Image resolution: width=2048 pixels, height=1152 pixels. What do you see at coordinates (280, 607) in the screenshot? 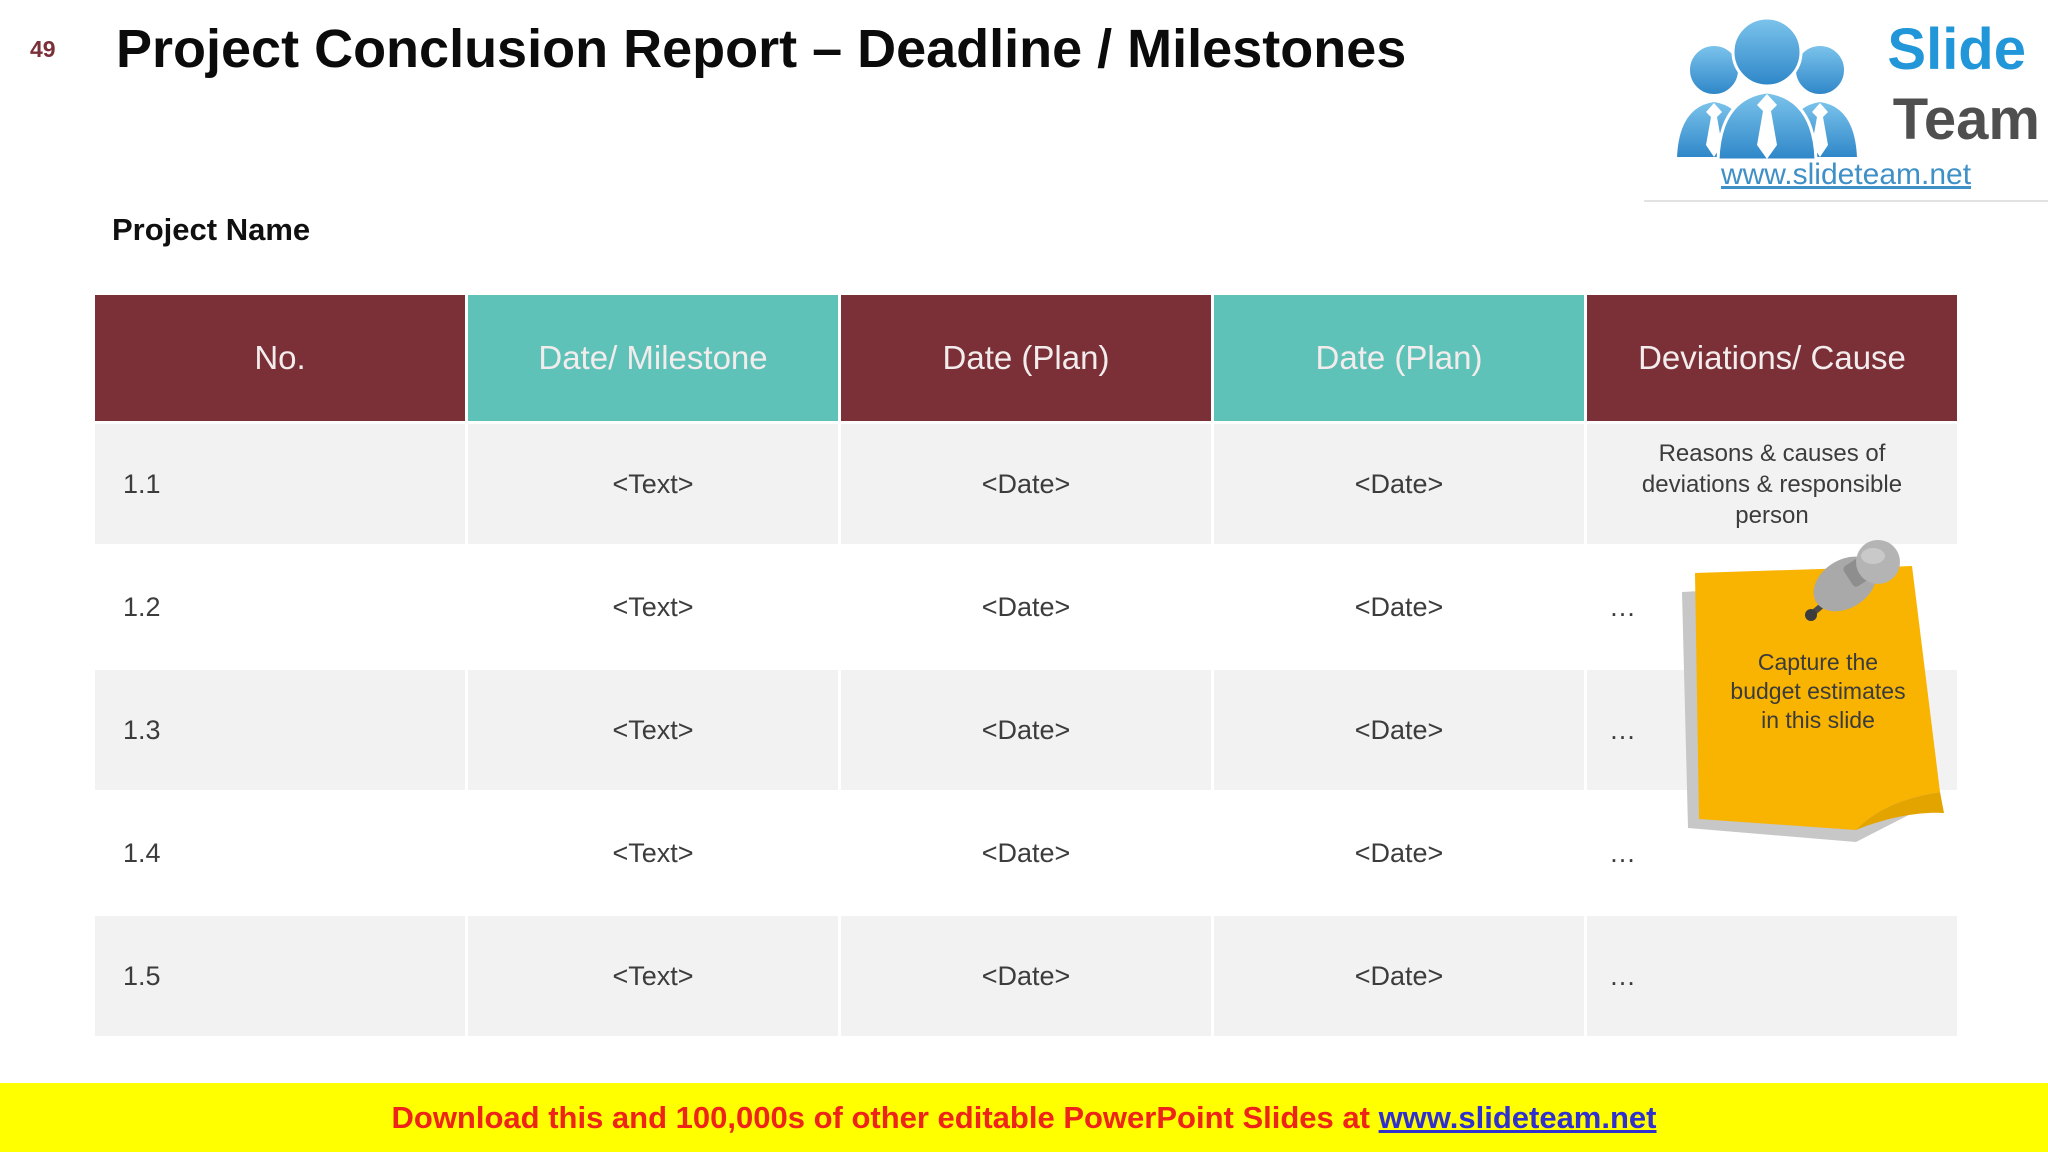
I see `table-cell: 1.2` at bounding box center [280, 607].